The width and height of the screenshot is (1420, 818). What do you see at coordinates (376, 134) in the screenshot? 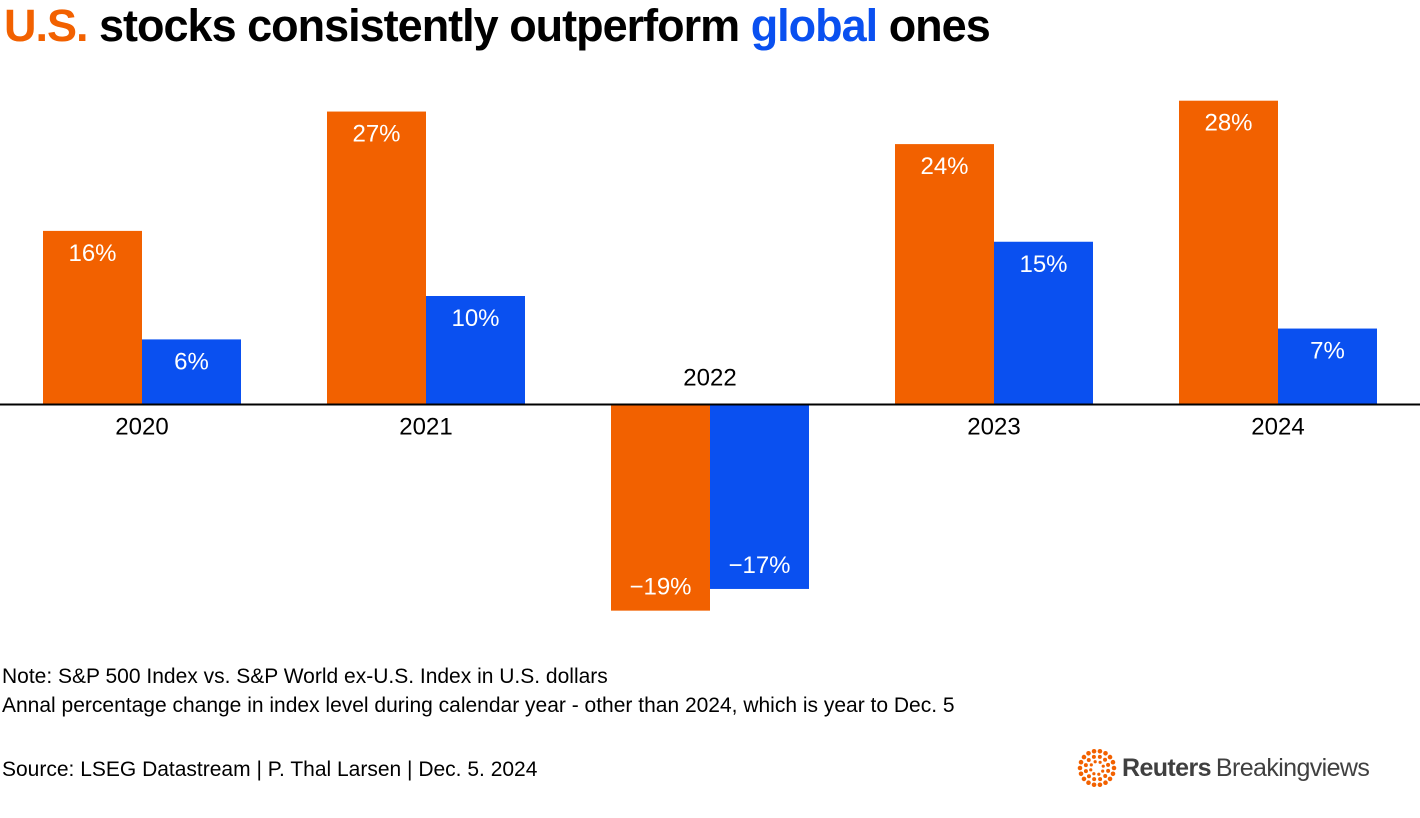
I see `value-label-us-2021: 27%` at bounding box center [376, 134].